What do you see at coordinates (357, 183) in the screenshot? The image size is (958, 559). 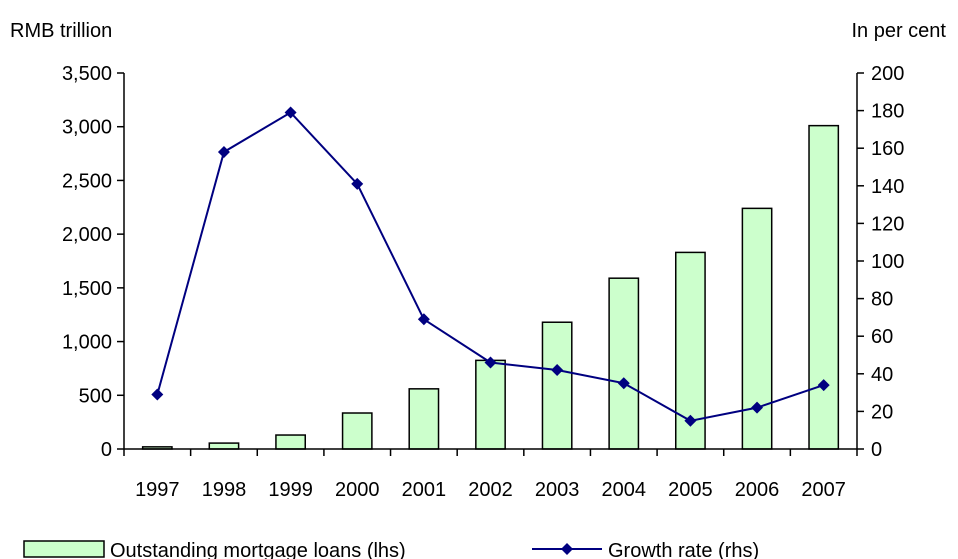 I see `growth-point-2000` at bounding box center [357, 183].